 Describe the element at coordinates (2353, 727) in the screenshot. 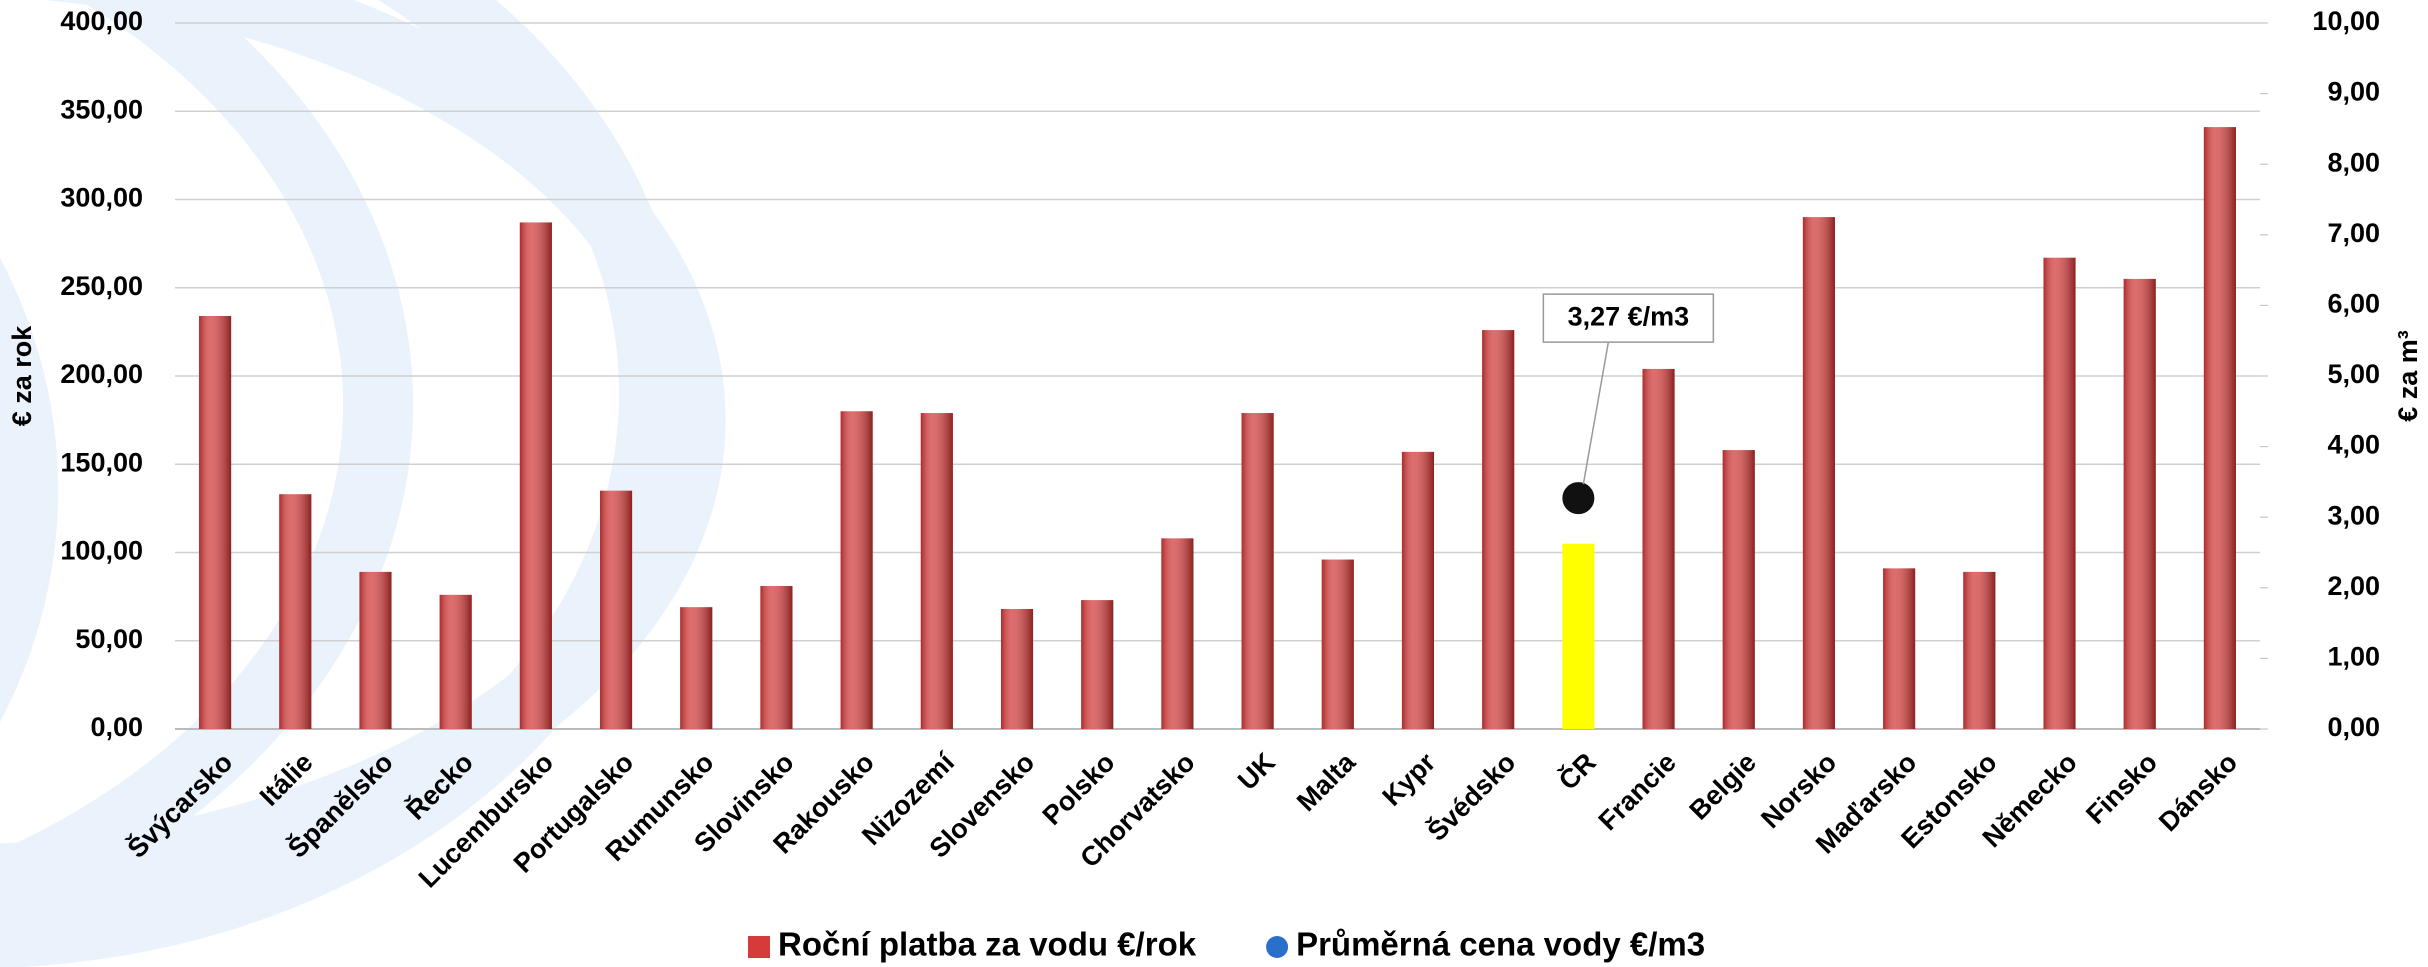

I see `y2-tick-label: 0,00` at that location.